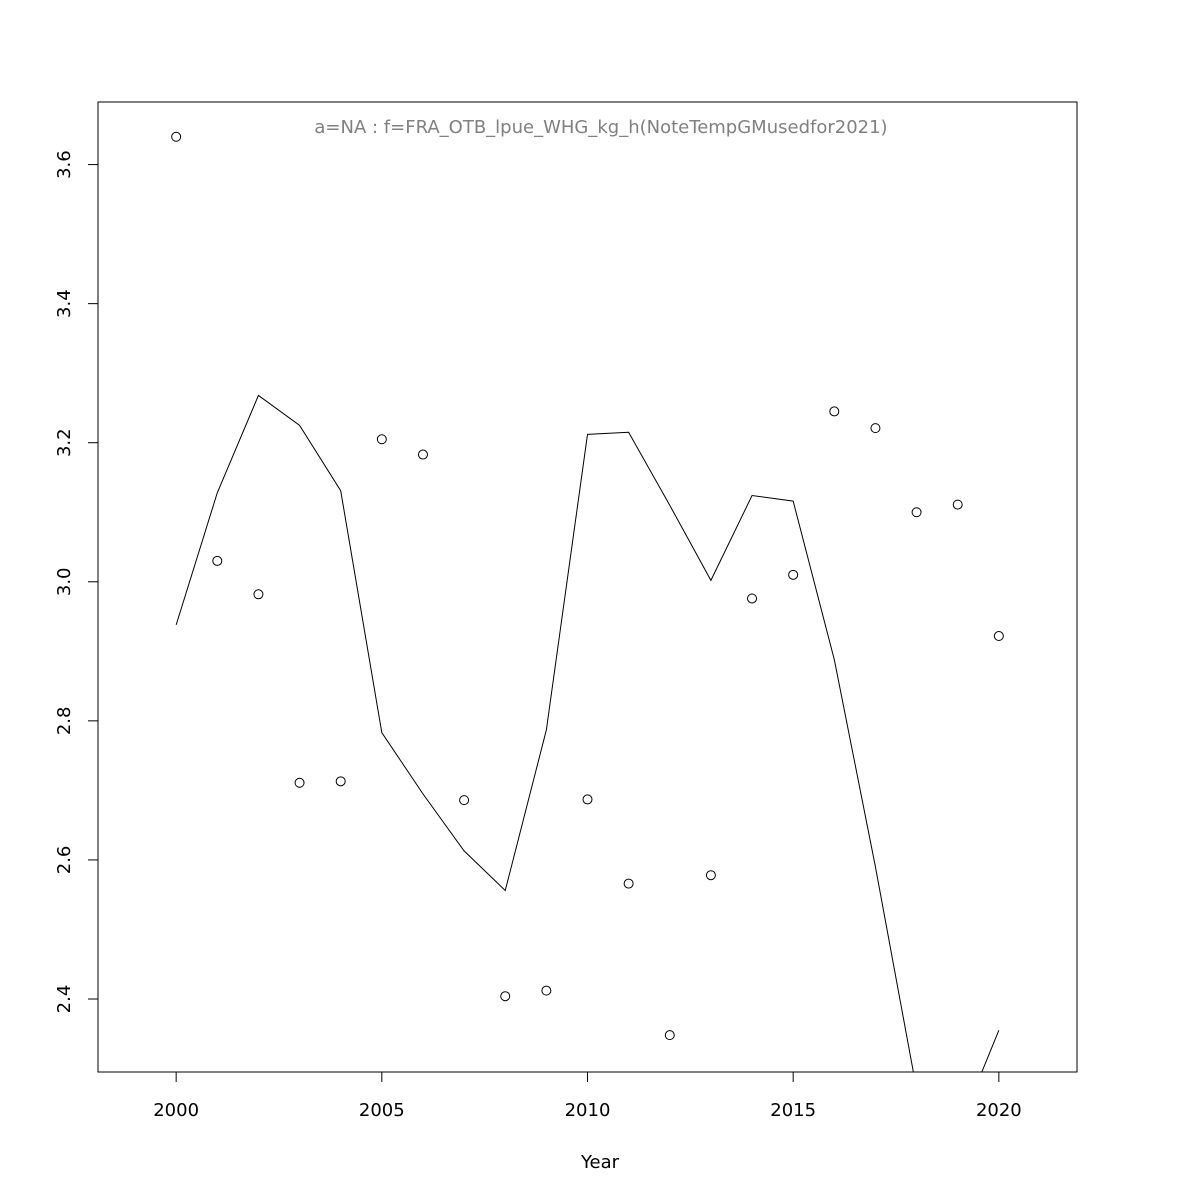  Describe the element at coordinates (588, 1110) in the screenshot. I see `x-tick-label: 2010` at that location.